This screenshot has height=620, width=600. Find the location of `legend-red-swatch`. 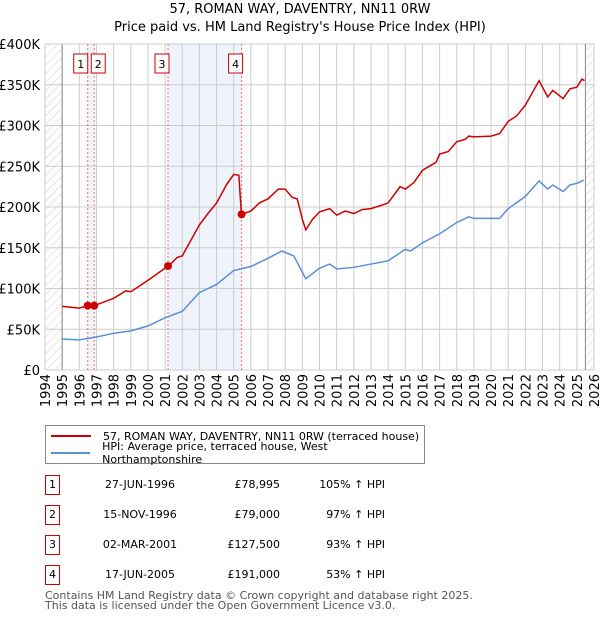

legend-red-swatch is located at coordinates (71, 436).